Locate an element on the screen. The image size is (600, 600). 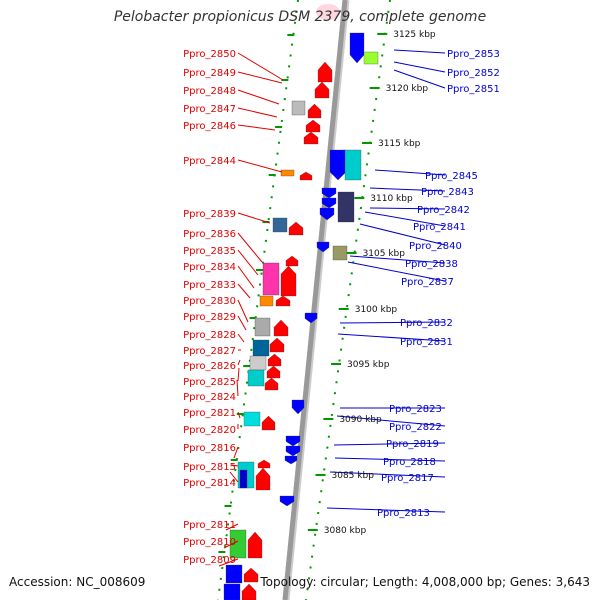
right-gene-label: Ppro_2853 is located at coordinates (473, 54).